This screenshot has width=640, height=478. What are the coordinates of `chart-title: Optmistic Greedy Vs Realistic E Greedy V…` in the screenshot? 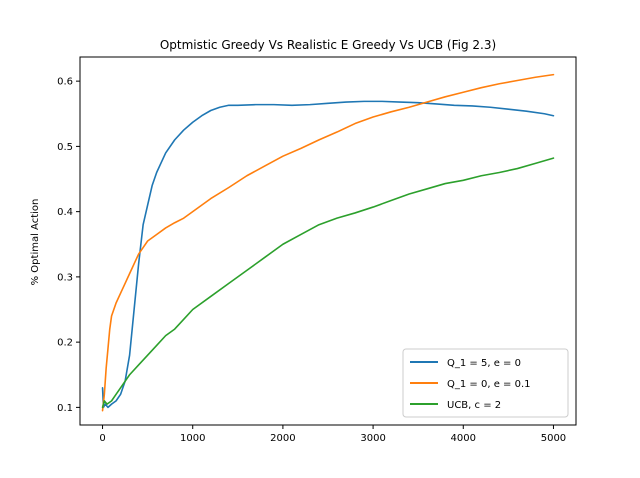 It's located at (328, 45).